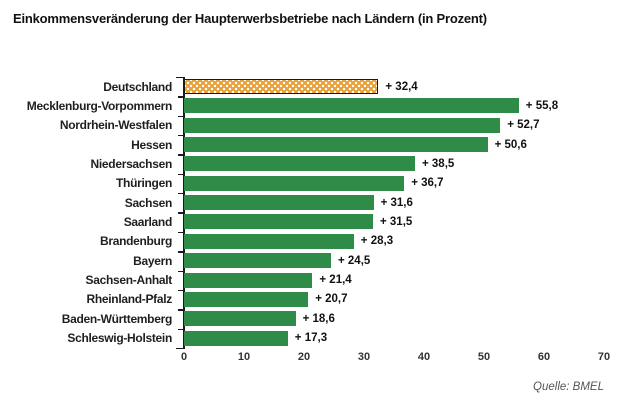  I want to click on x-axis-tick-label: 40, so click(424, 357).